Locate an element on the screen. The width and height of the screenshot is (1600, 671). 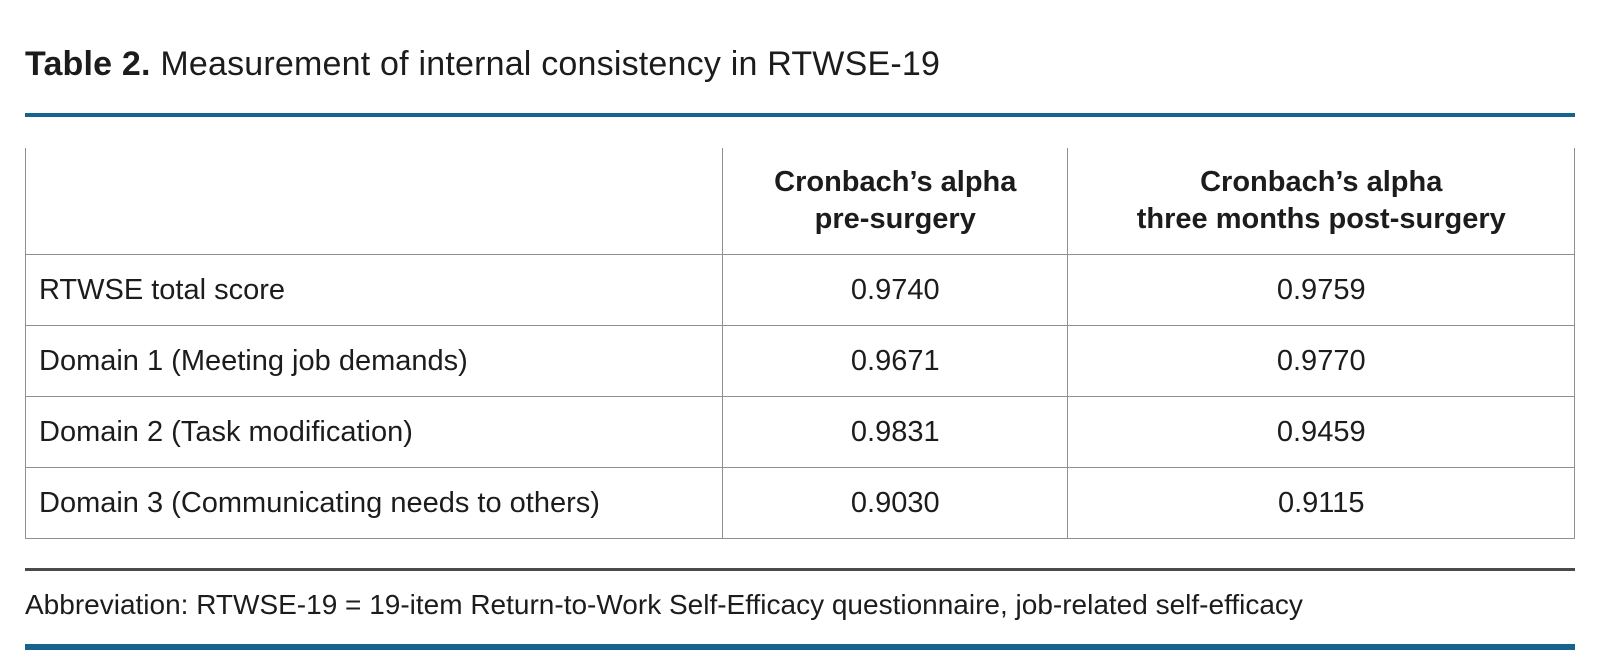
header-pre-line2: pre-surgery is located at coordinates (895, 219).